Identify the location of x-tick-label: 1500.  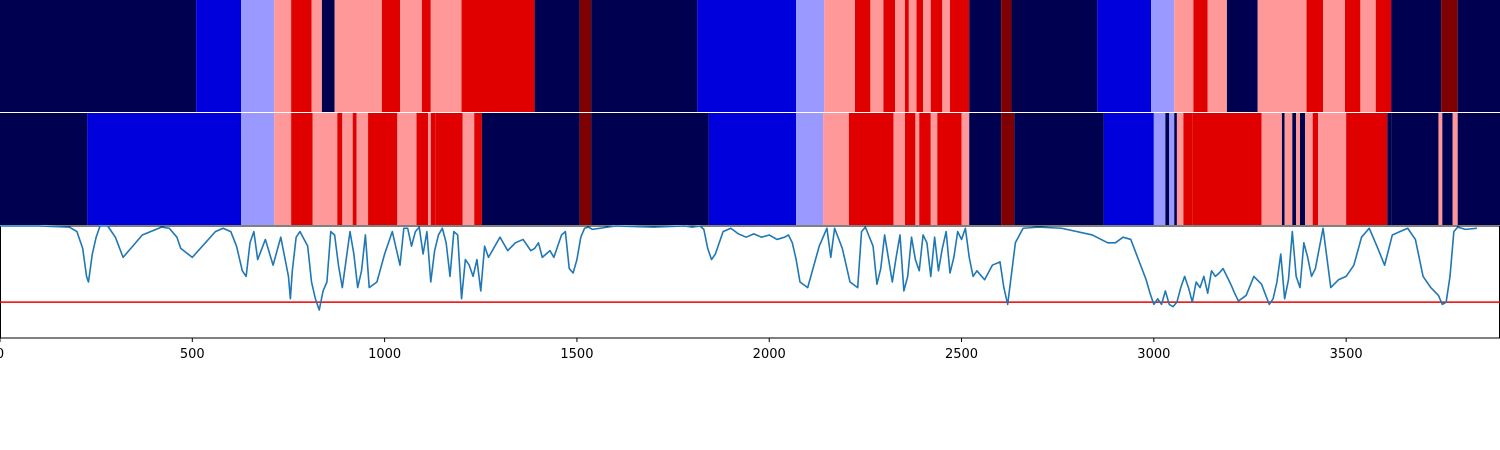
(576, 354).